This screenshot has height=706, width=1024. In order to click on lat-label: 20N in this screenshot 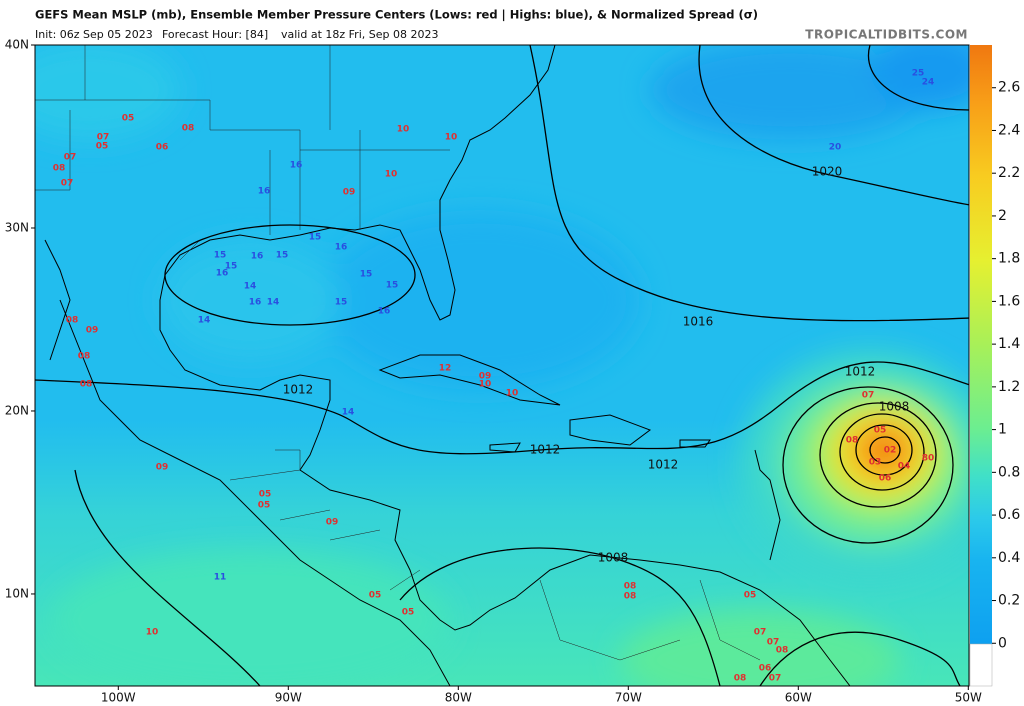, I will do `click(17, 410)`.